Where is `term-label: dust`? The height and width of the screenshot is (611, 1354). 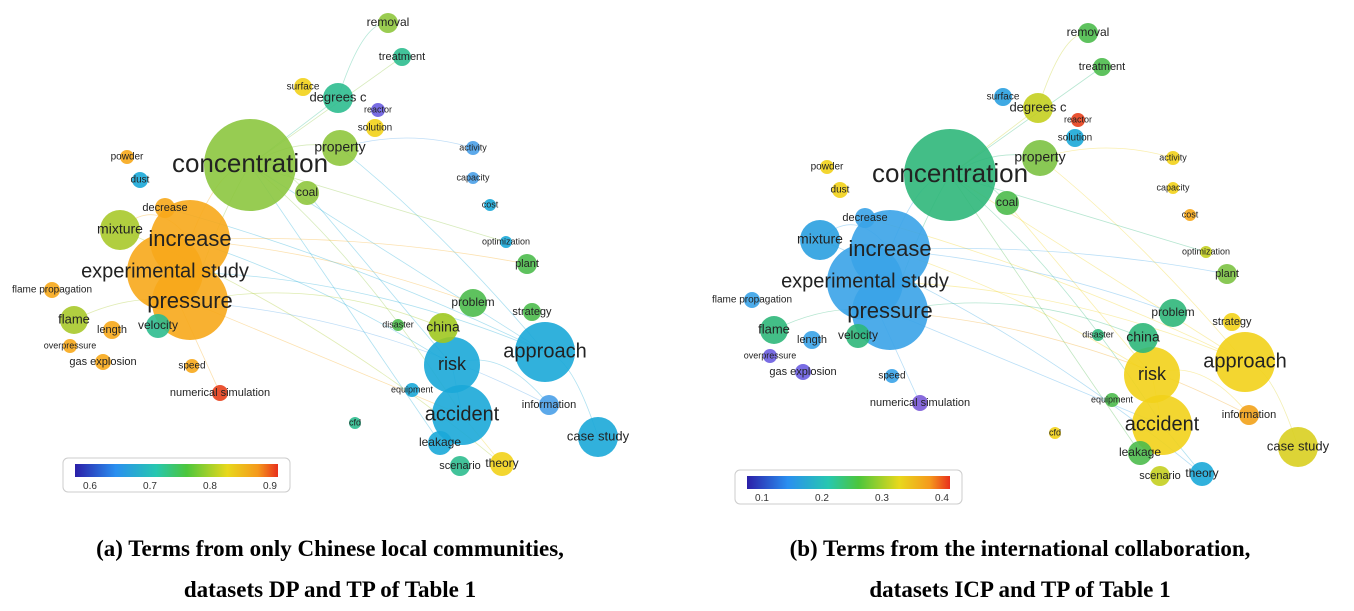 term-label: dust is located at coordinates (840, 190).